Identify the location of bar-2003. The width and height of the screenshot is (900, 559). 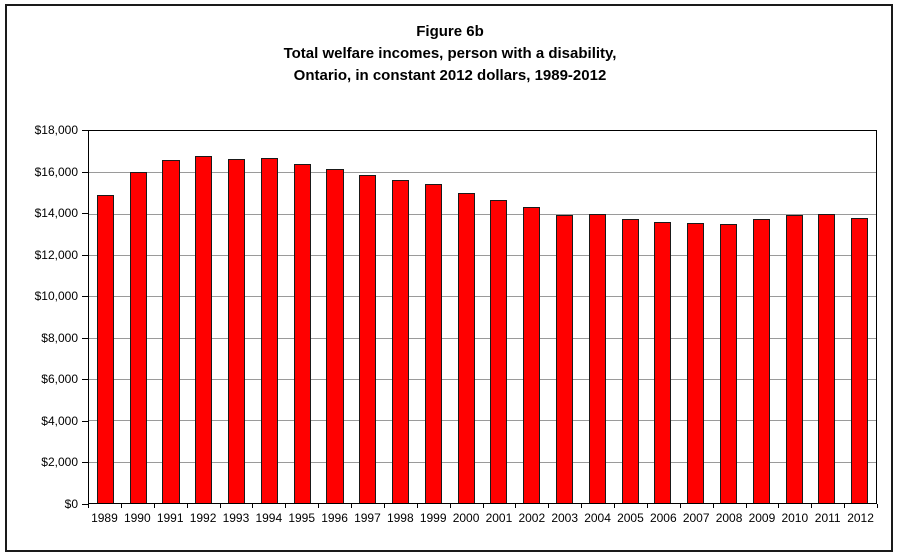
(565, 358).